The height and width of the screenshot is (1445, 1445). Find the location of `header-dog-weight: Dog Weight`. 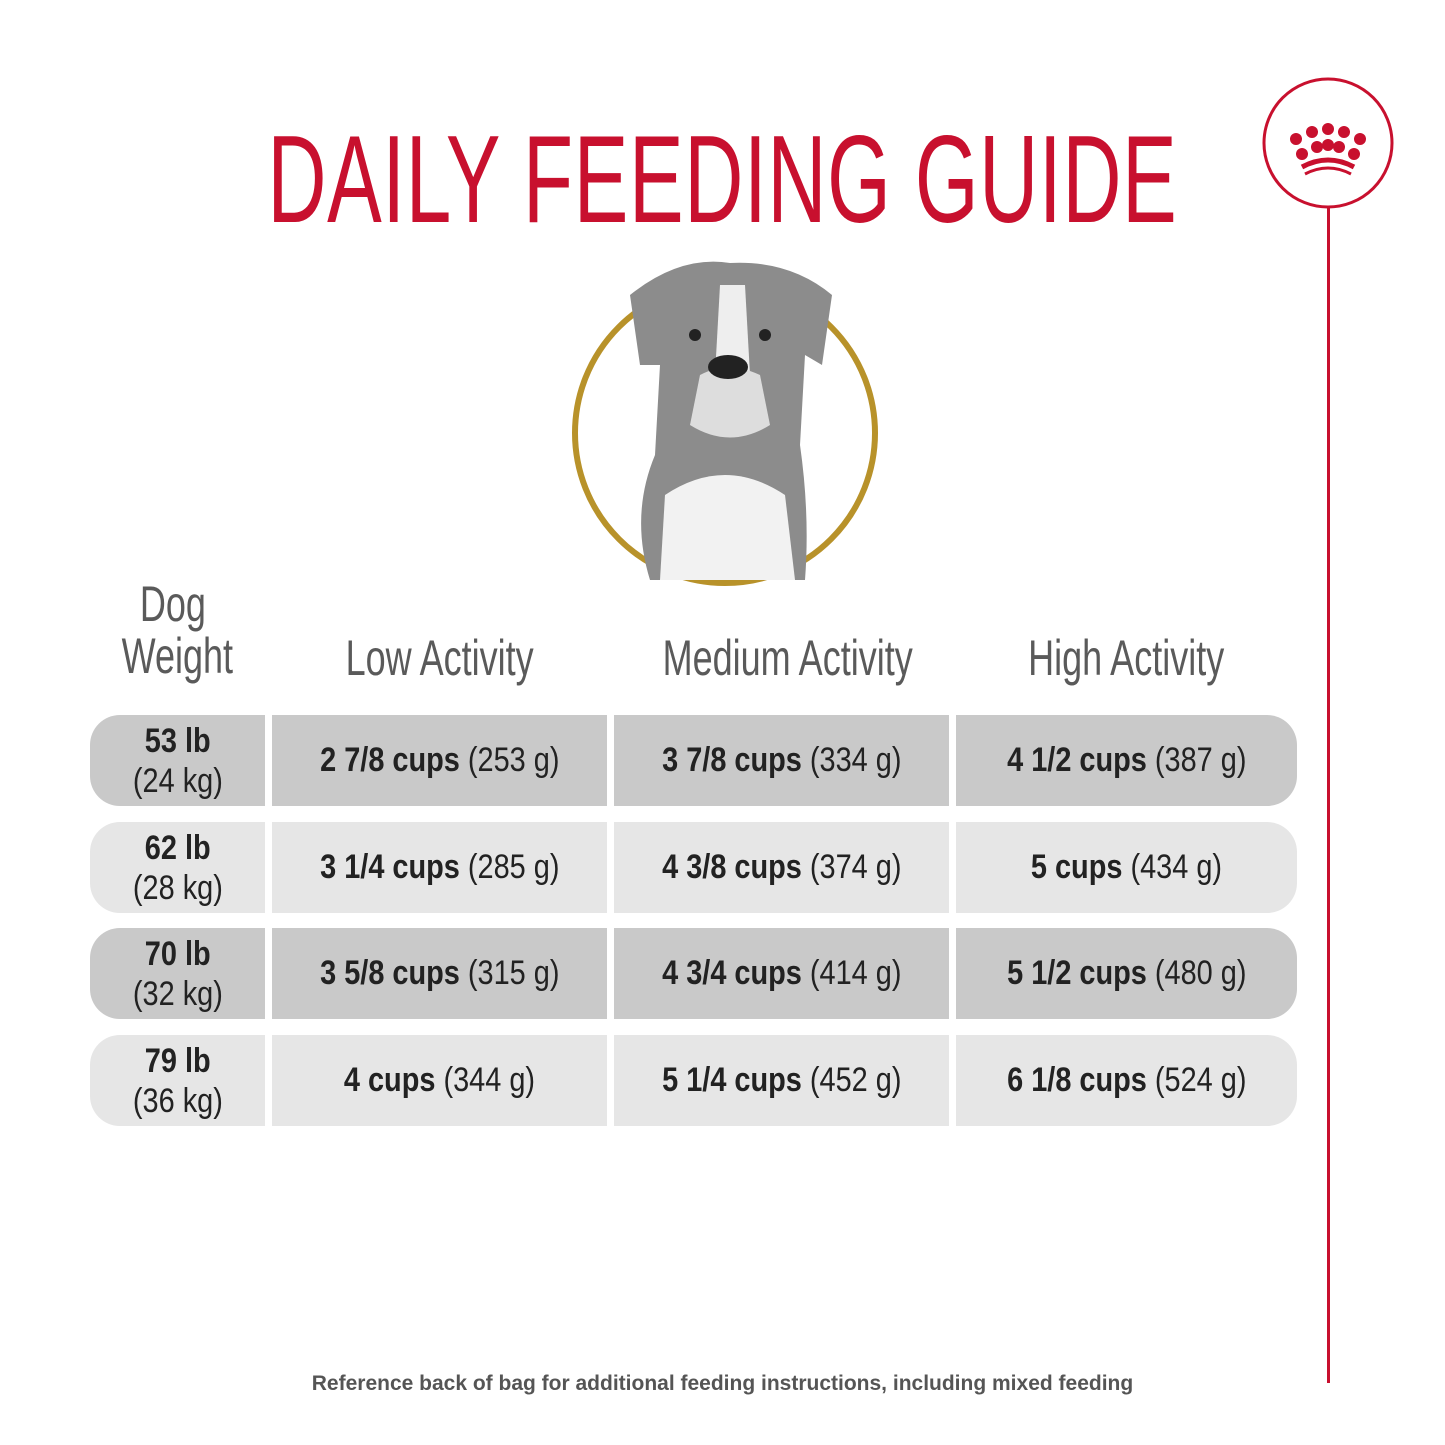

header-dog-weight: Dog Weight is located at coordinates (177, 630).